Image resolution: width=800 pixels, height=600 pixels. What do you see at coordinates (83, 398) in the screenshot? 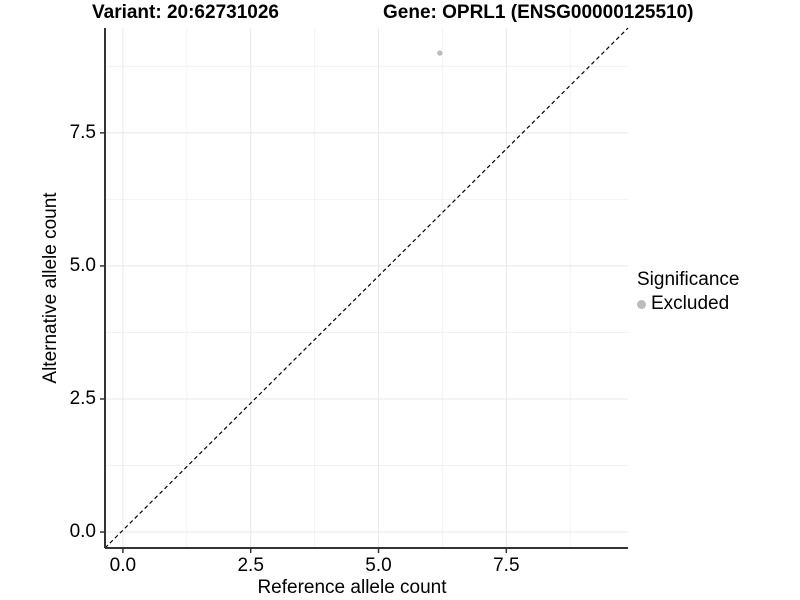
I see `y-tick-label: 2.5` at bounding box center [83, 398].